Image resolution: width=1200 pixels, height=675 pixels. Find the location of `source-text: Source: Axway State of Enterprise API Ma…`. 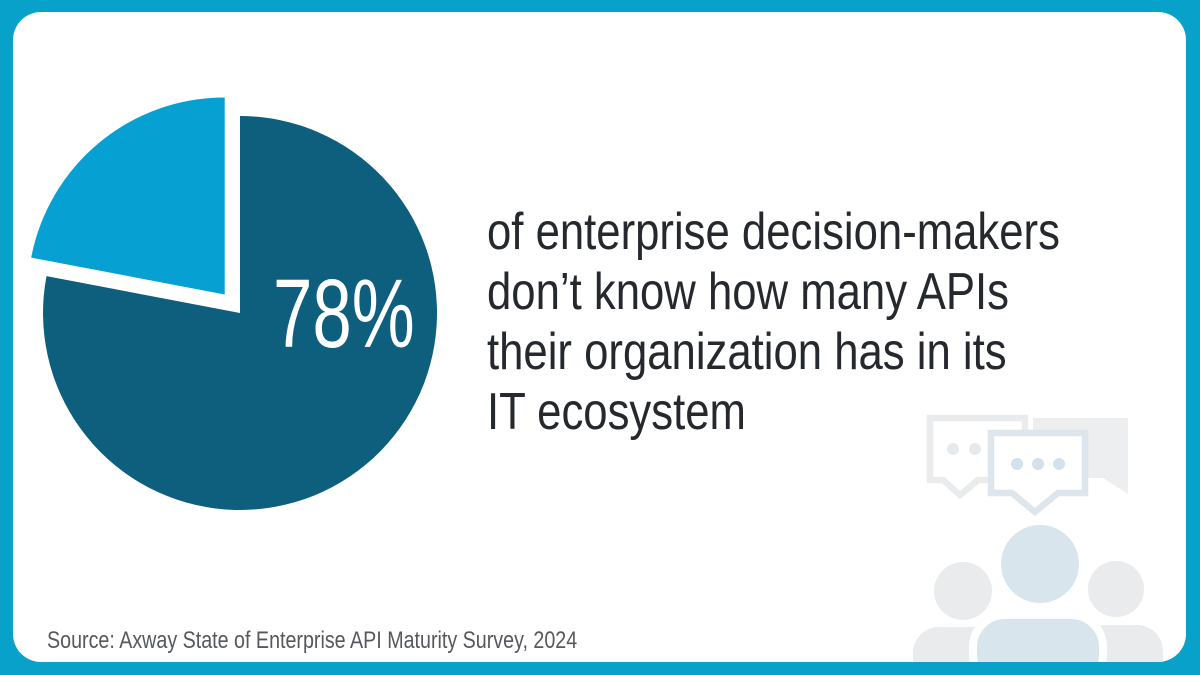

source-text: Source: Axway State of Enterprise API Ma… is located at coordinates (312, 640).